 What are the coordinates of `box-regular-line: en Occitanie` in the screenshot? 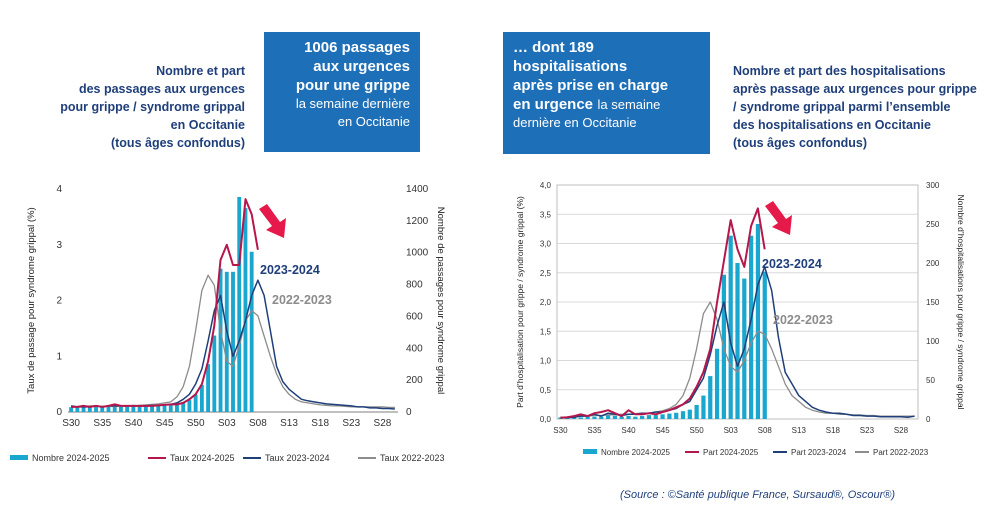 It's located at (373, 121).